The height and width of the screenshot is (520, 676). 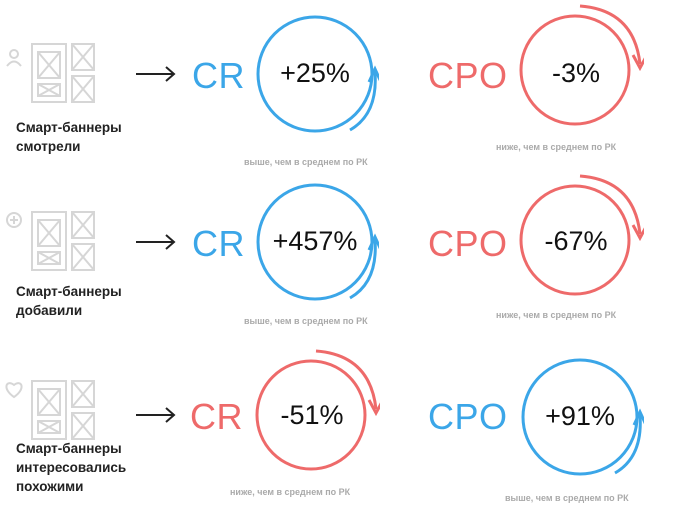 What do you see at coordinates (71, 467) in the screenshot?
I see `caption-line: интересовались` at bounding box center [71, 467].